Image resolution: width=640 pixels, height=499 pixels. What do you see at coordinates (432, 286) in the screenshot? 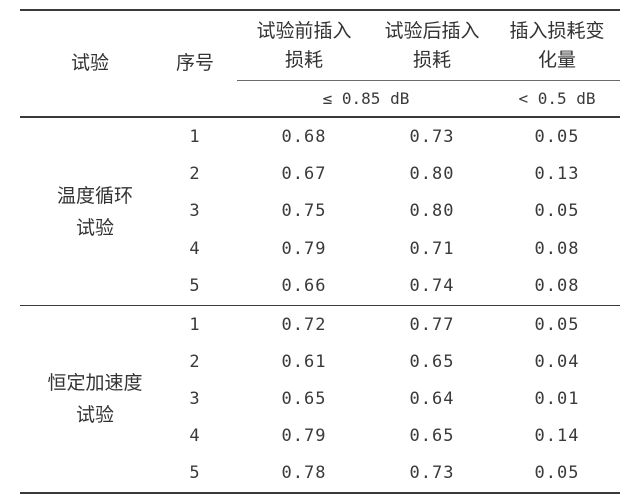
I see `cell-after: 0.74` at bounding box center [432, 286].